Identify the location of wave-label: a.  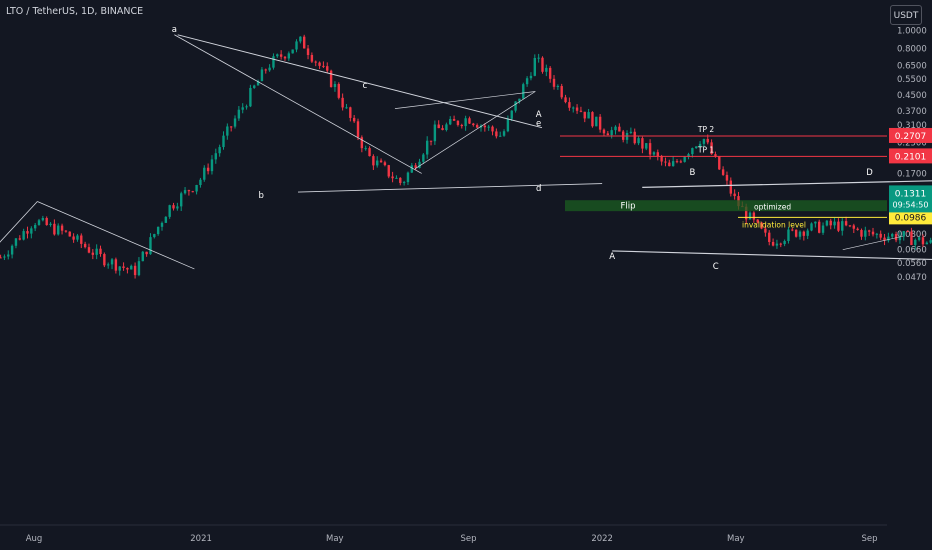
(174, 30).